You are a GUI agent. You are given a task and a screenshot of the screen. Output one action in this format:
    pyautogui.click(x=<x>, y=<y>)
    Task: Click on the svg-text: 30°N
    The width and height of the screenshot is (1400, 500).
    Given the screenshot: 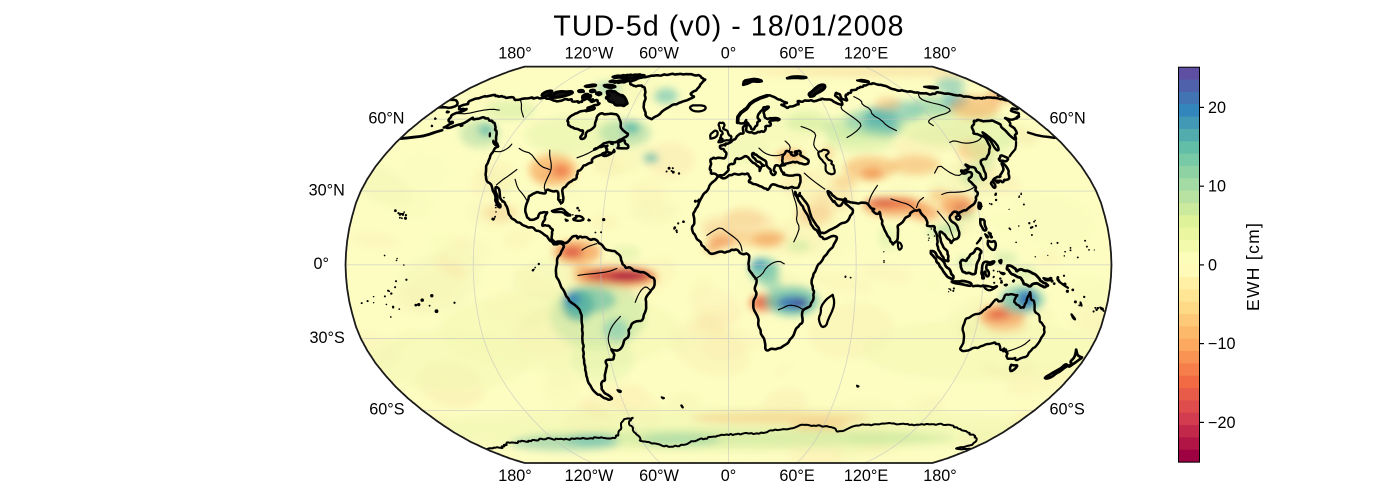 What is the action you would take?
    pyautogui.click(x=327, y=190)
    